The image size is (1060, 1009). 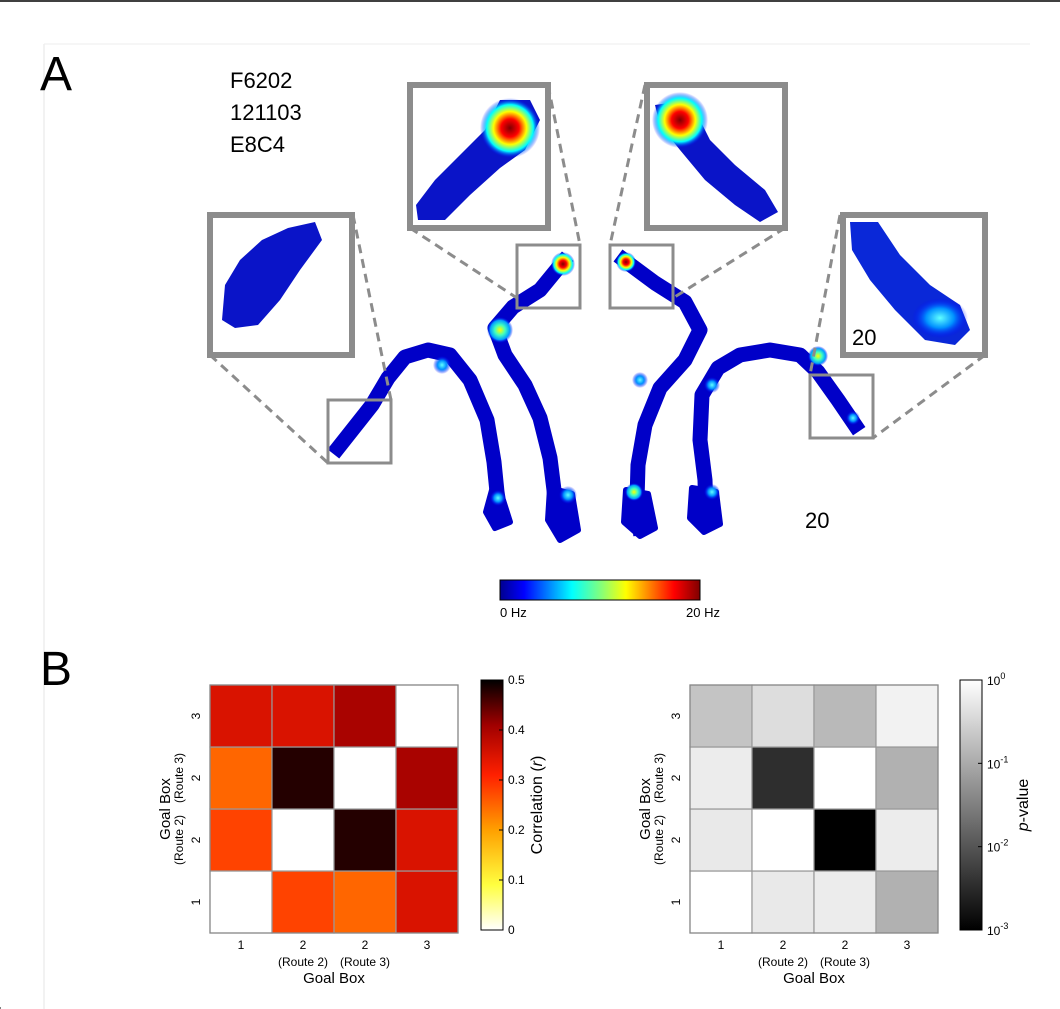 I want to click on colorbar-tick-label: 0.4, so click(x=516, y=730).